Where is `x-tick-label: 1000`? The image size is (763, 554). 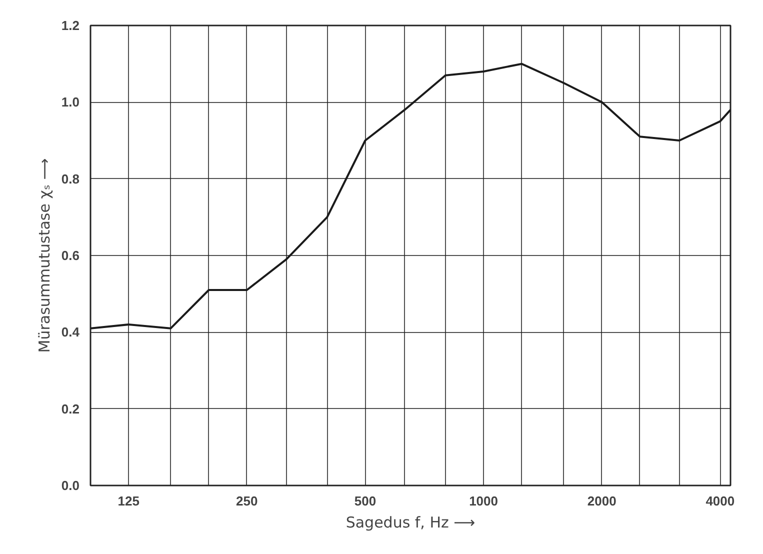 x-tick-label: 1000 is located at coordinates (483, 501).